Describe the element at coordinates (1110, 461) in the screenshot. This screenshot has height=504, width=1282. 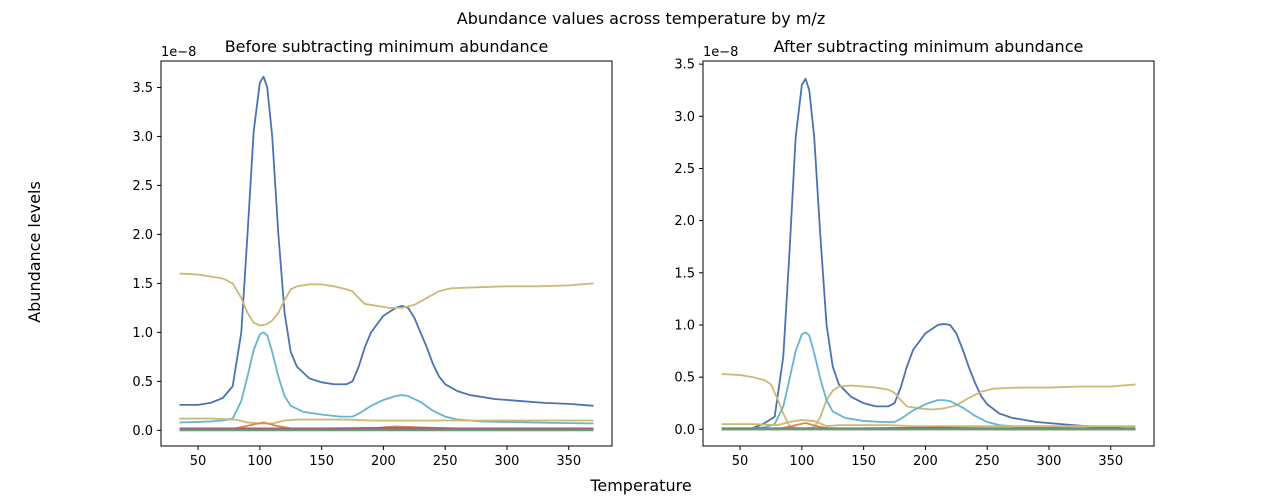
I see `after-x-tick-label-6: 350` at that location.